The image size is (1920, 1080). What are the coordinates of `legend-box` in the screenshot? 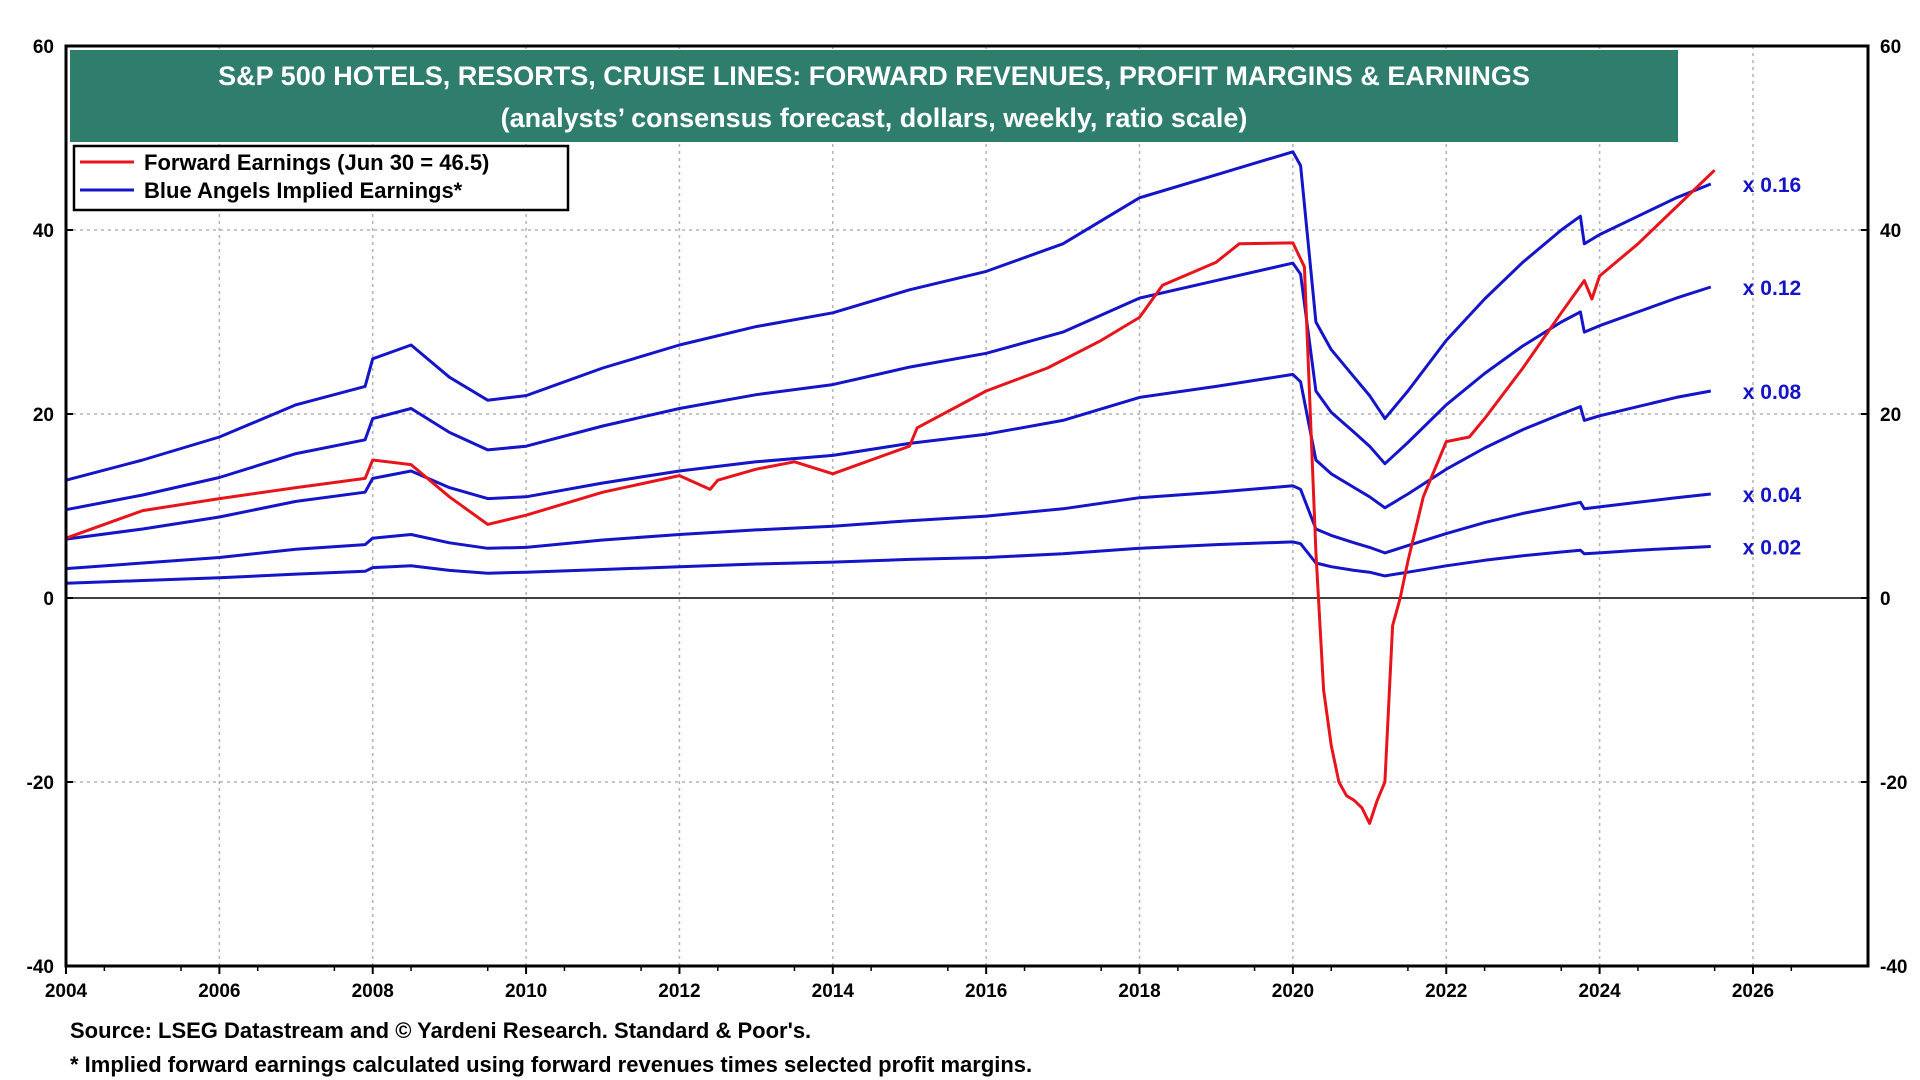 It's located at (321, 178).